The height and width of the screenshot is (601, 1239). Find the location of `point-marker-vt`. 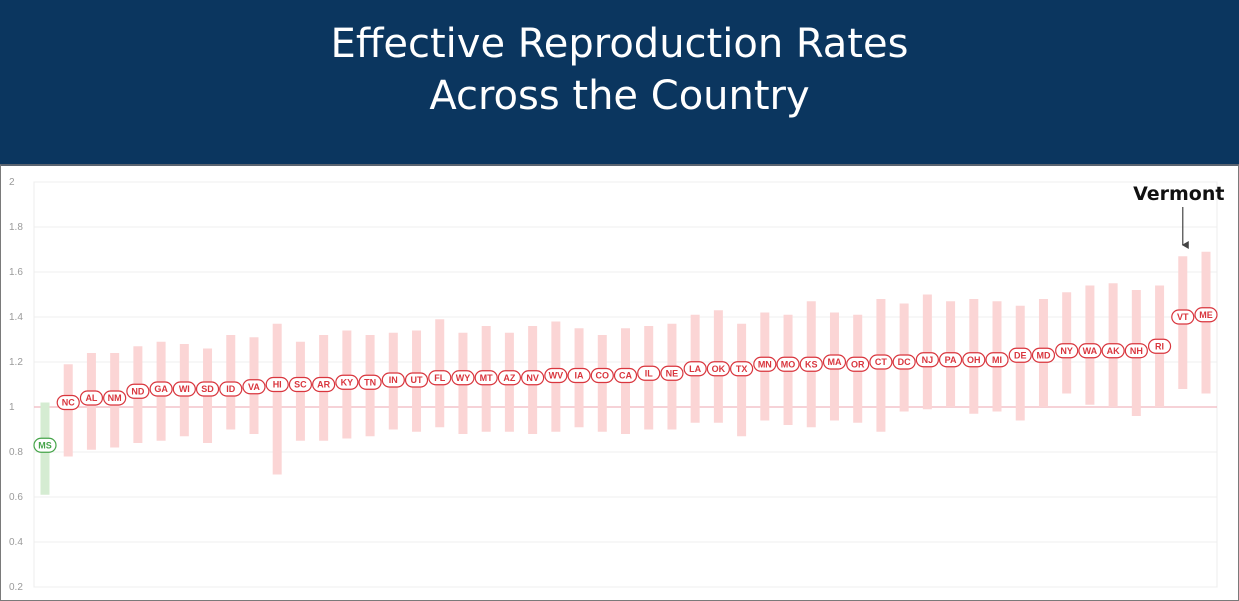

point-marker-vt is located at coordinates (1183, 317).